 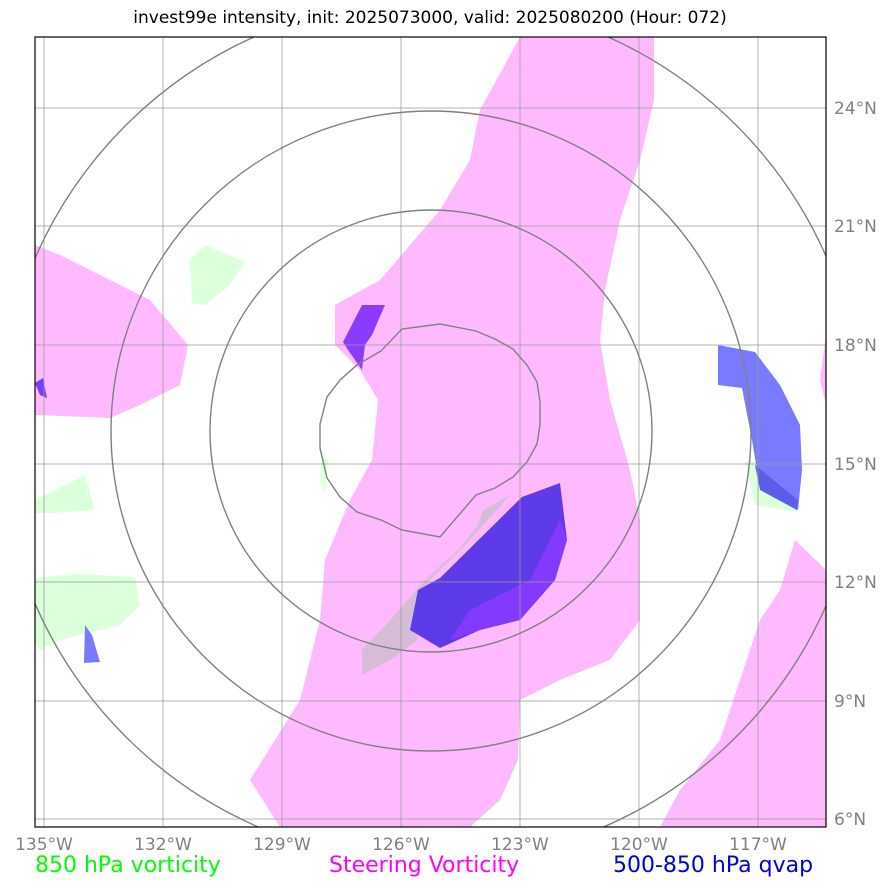 What do you see at coordinates (44, 845) in the screenshot?
I see `lon-label: 135°W` at bounding box center [44, 845].